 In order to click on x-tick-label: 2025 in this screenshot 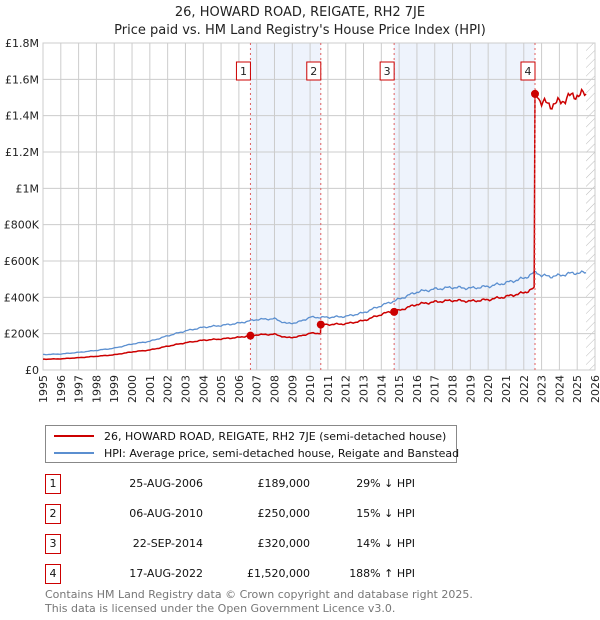, I will do `click(577, 389)`.